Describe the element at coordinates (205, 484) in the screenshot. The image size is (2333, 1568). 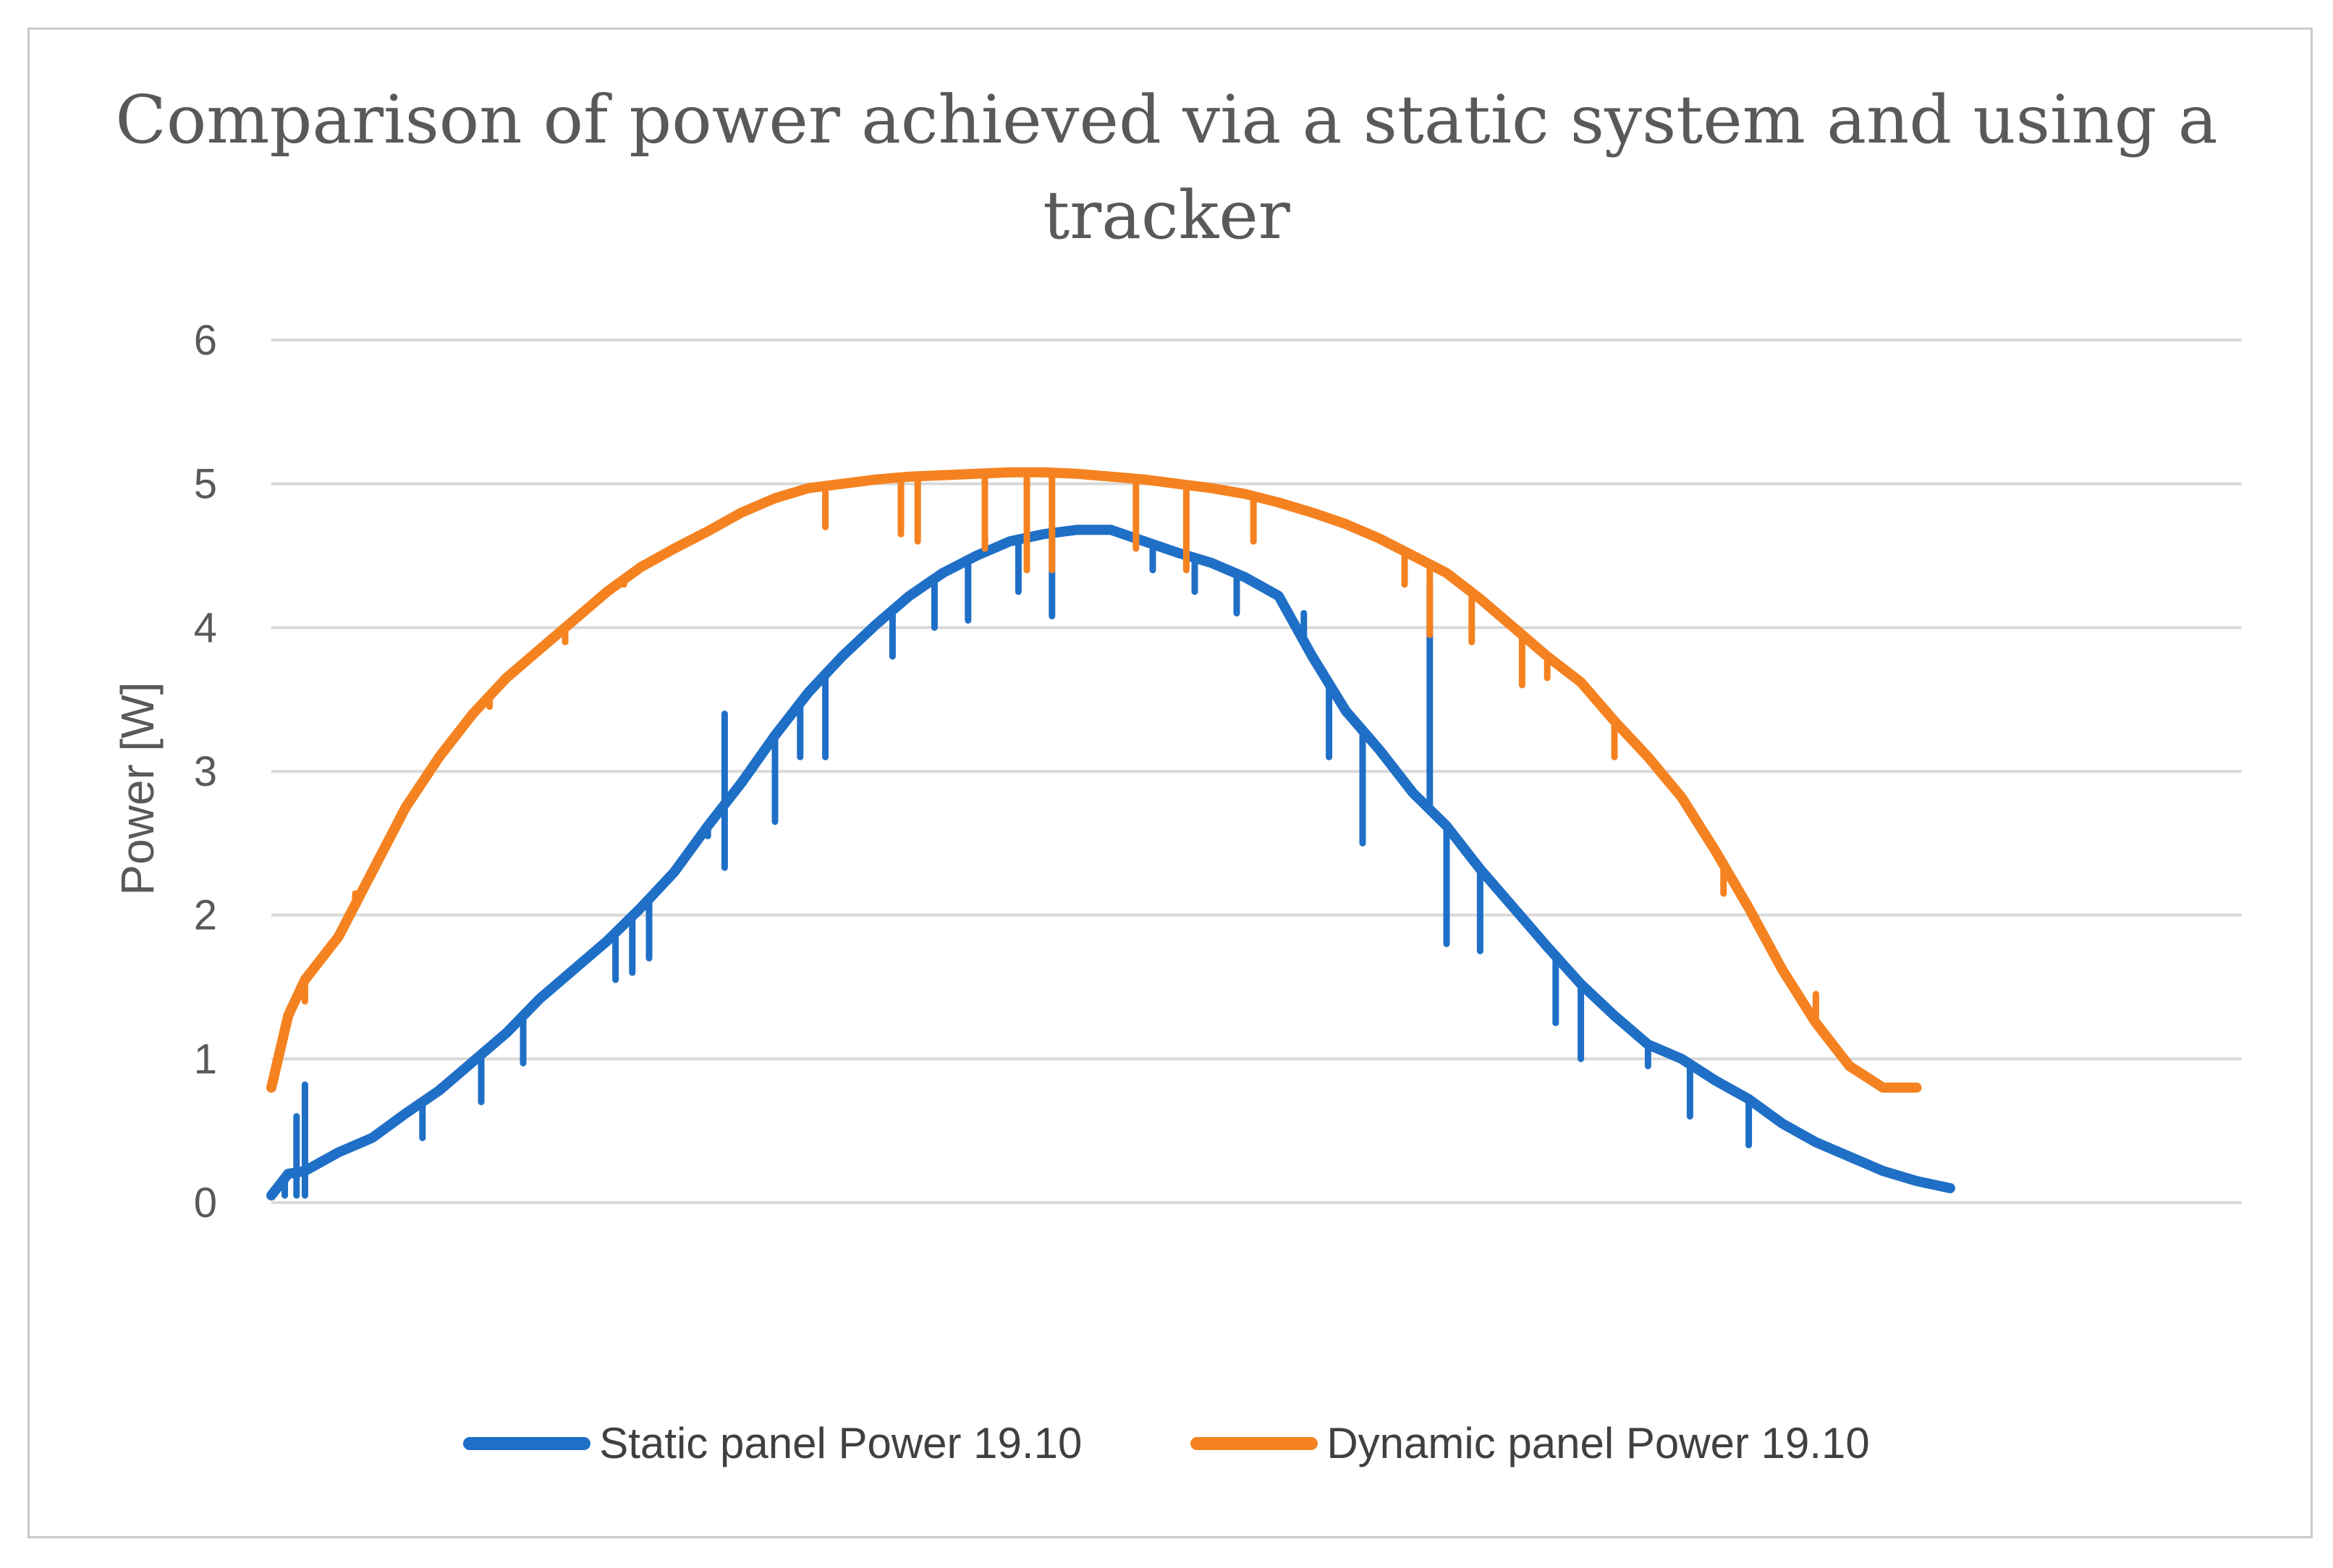
I see `y-tick-label: 5` at that location.